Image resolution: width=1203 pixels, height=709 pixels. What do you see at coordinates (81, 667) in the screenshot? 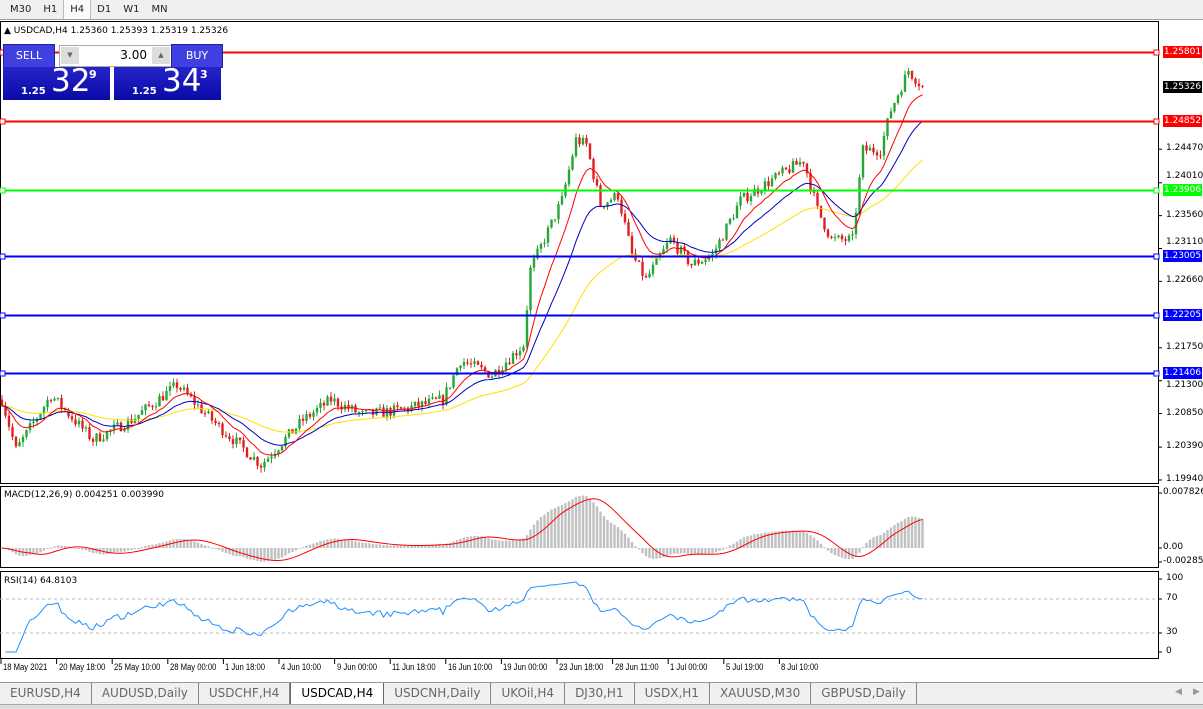
I see `date-axis-label: 20 May 18:00` at bounding box center [81, 667].